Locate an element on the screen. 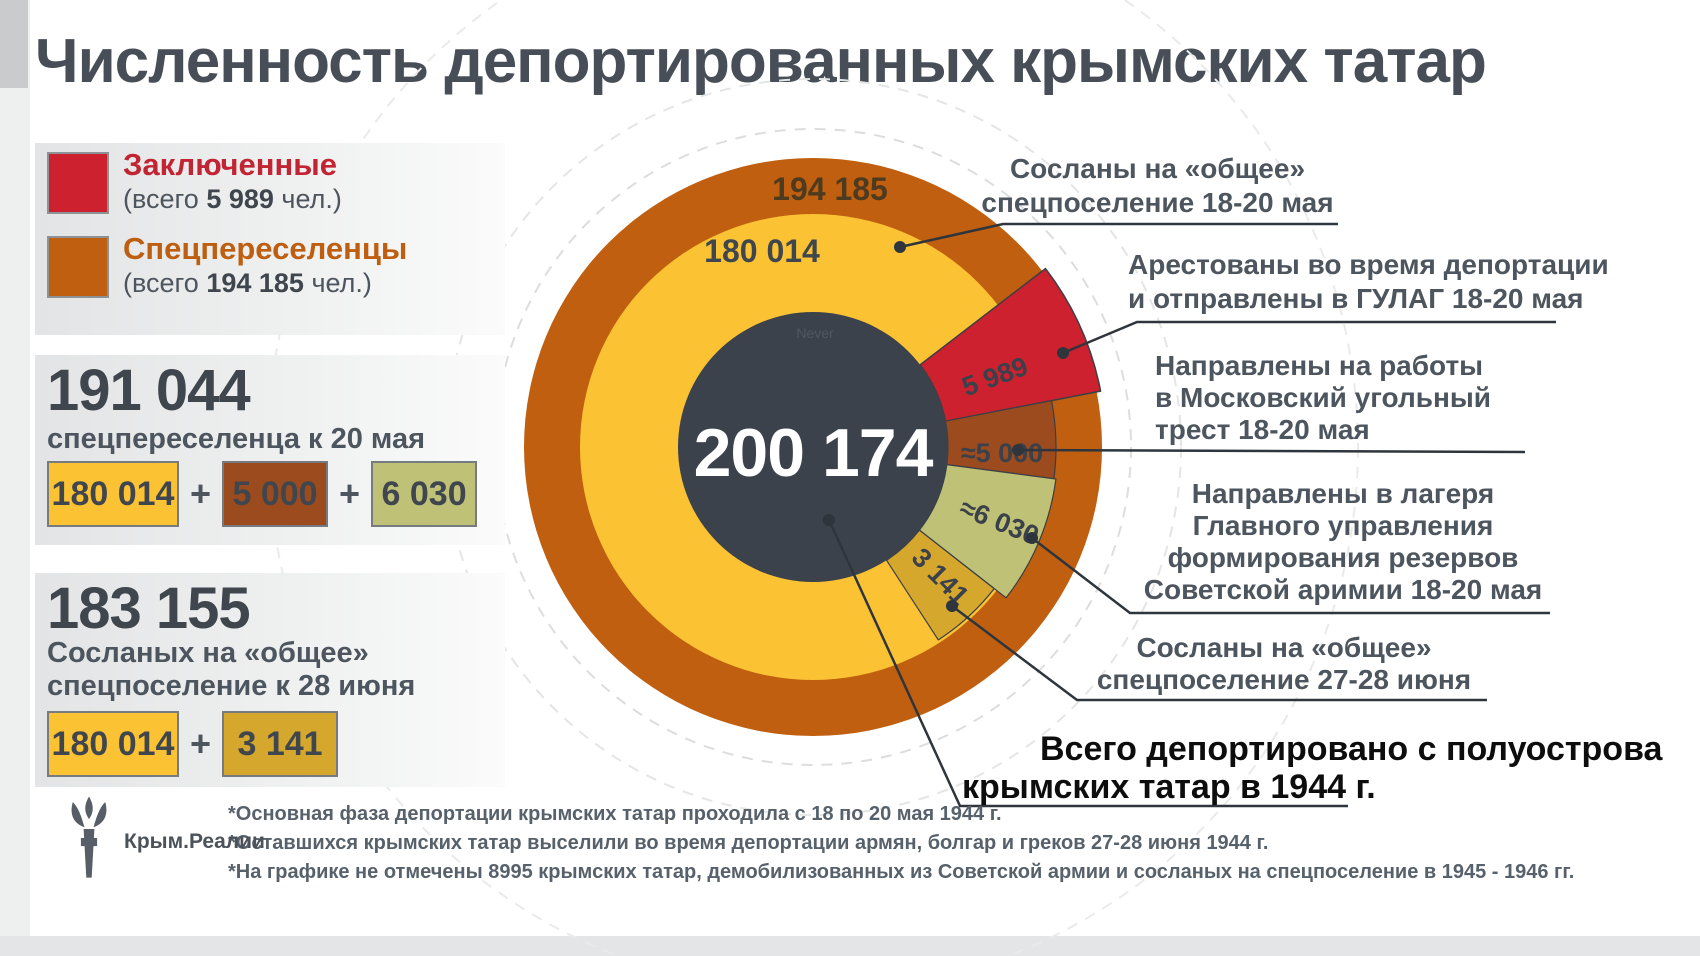  leader-dots is located at coordinates (946, 426).